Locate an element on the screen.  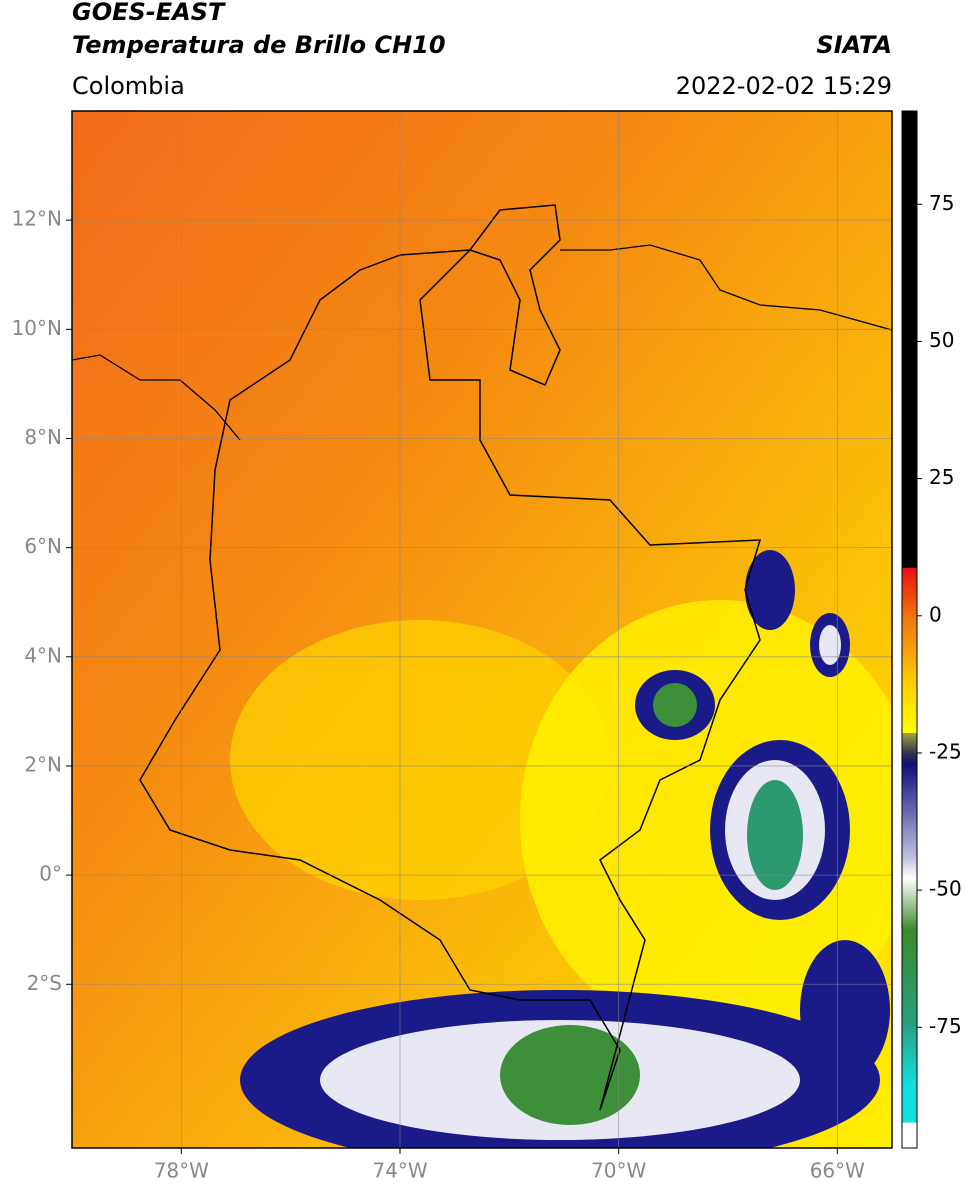
colorbar is located at coordinates (909, 629).